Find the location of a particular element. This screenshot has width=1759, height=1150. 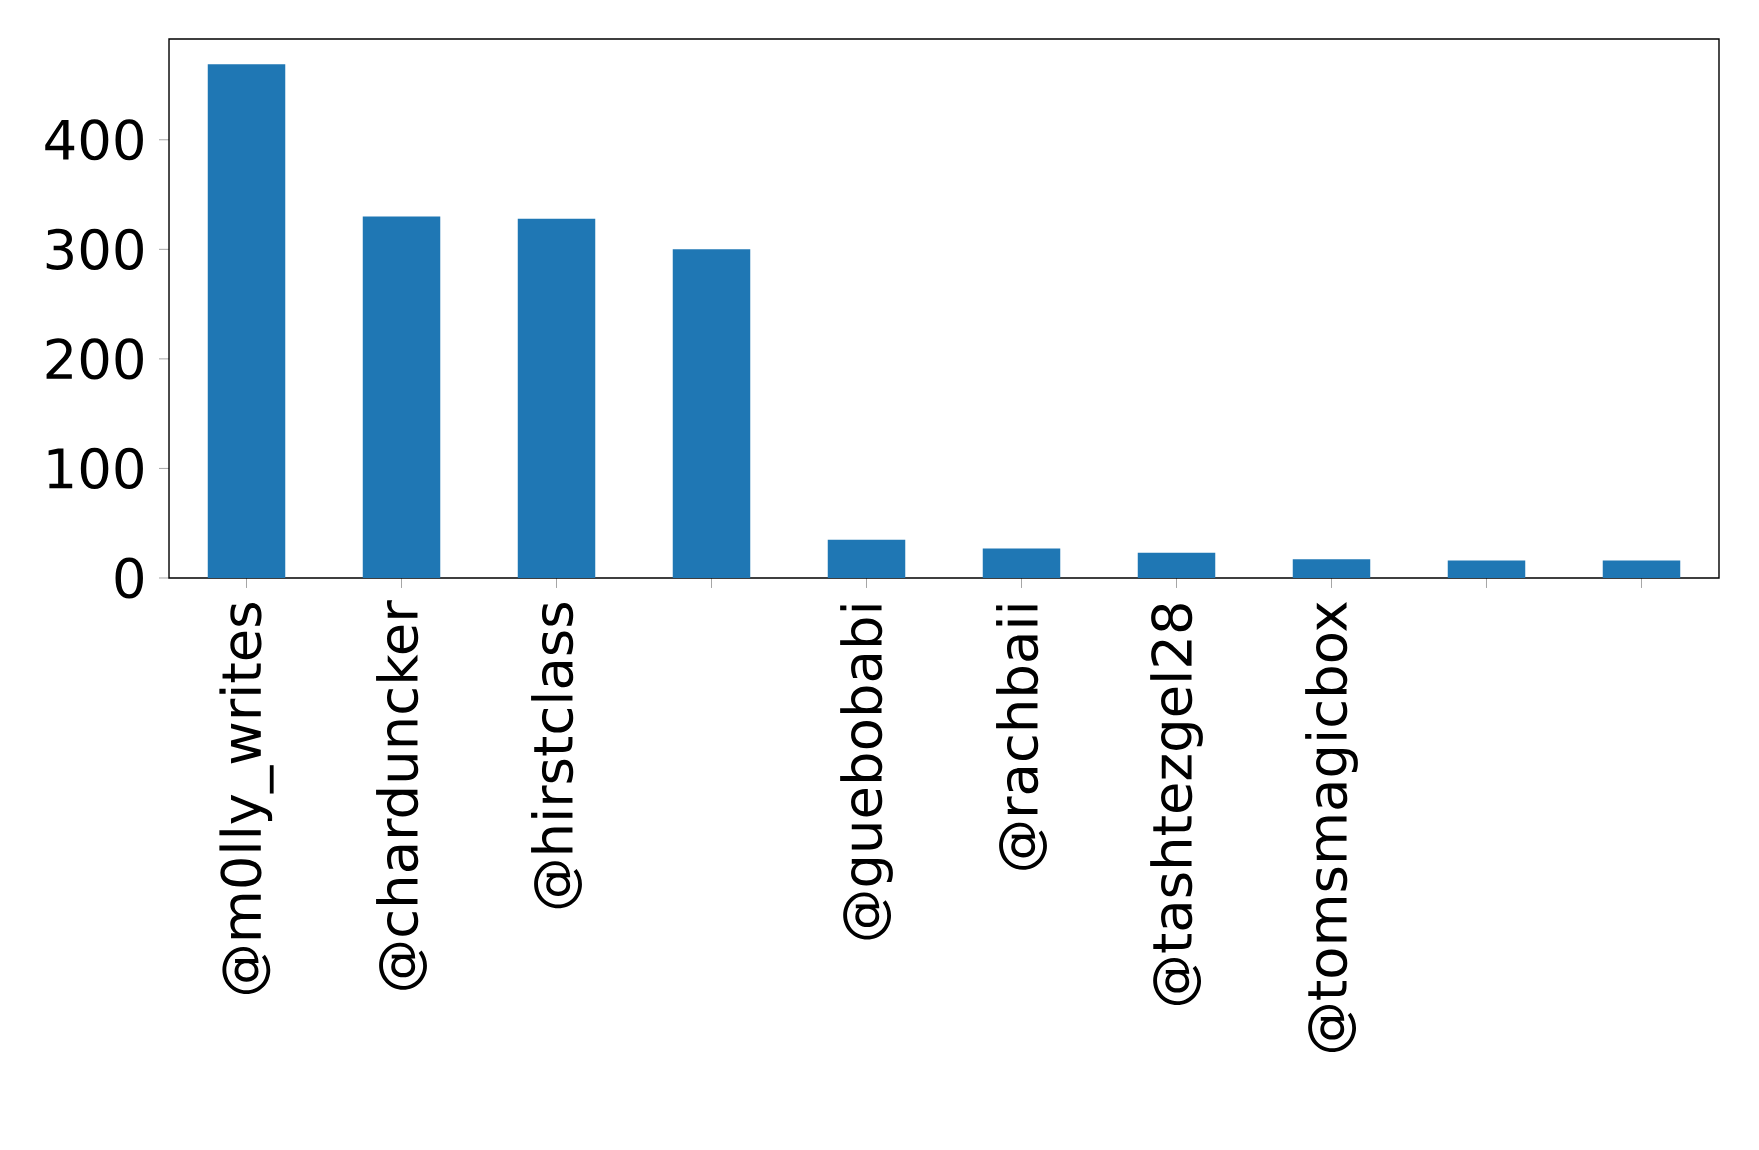

y-tick-label: 200 is located at coordinates (94, 359).